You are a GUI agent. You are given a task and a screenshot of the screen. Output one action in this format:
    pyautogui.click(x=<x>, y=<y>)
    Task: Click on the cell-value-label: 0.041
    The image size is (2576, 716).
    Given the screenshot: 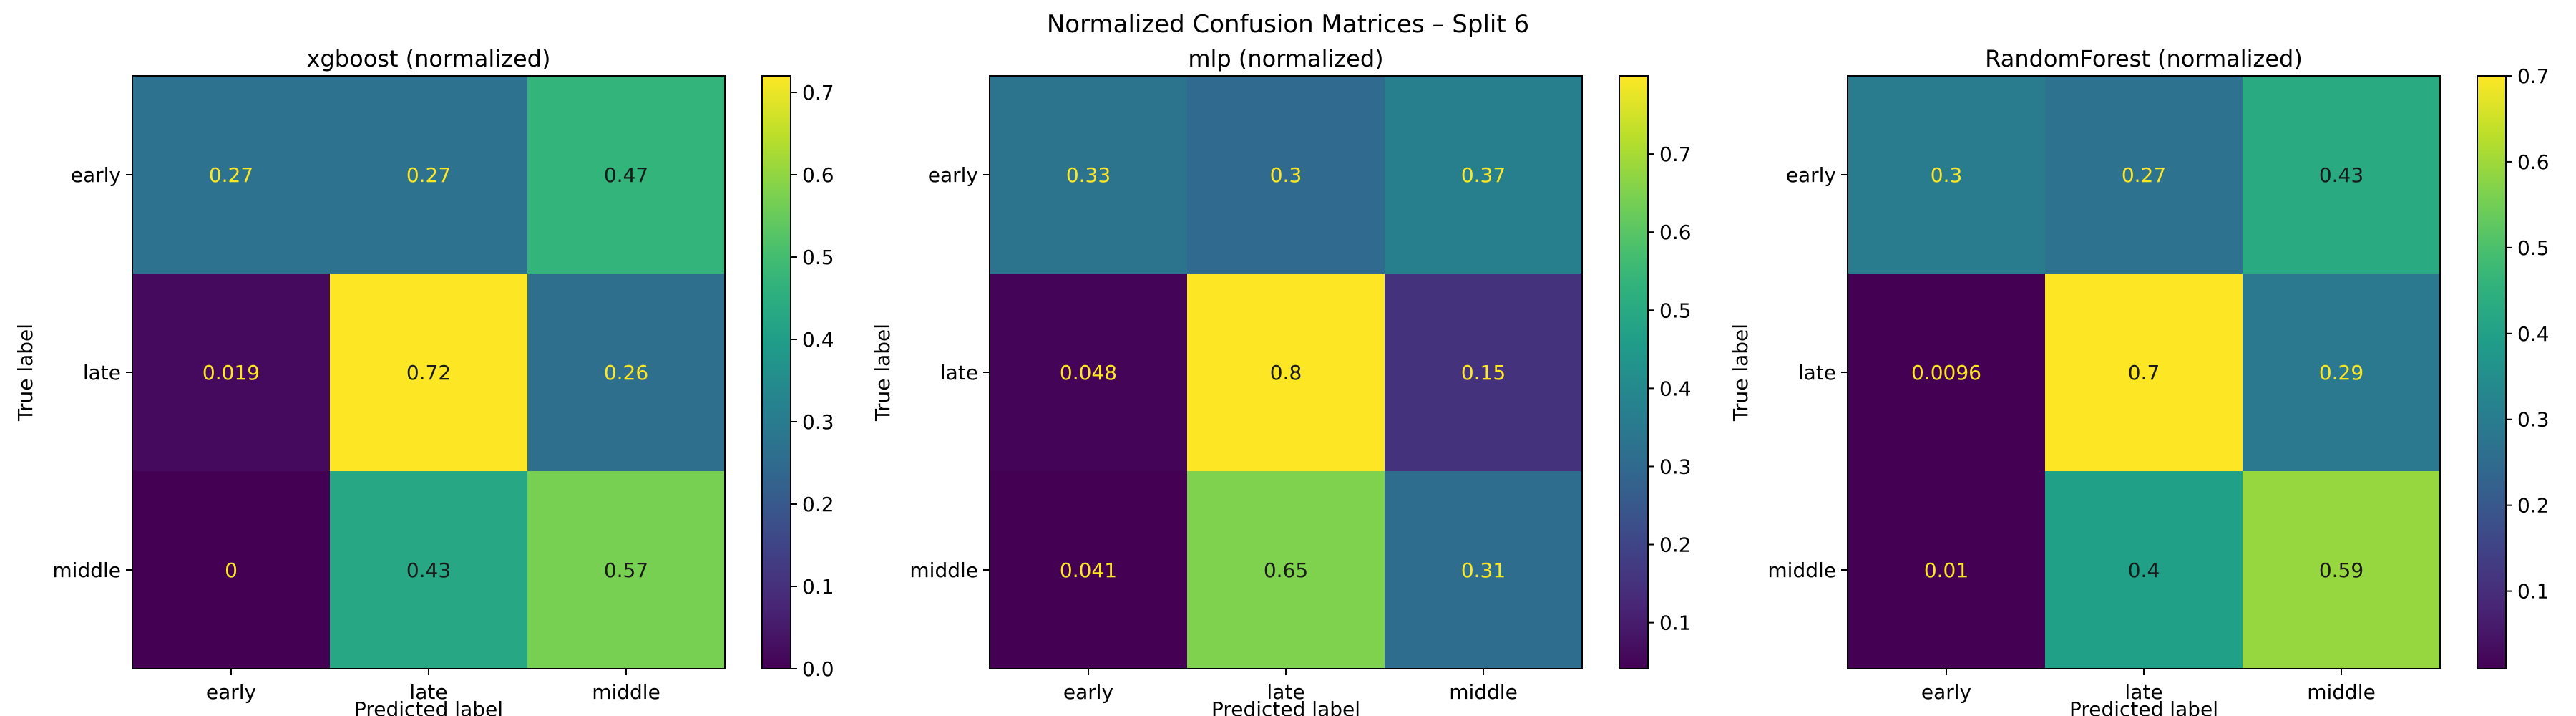 What is the action you would take?
    pyautogui.click(x=1088, y=570)
    